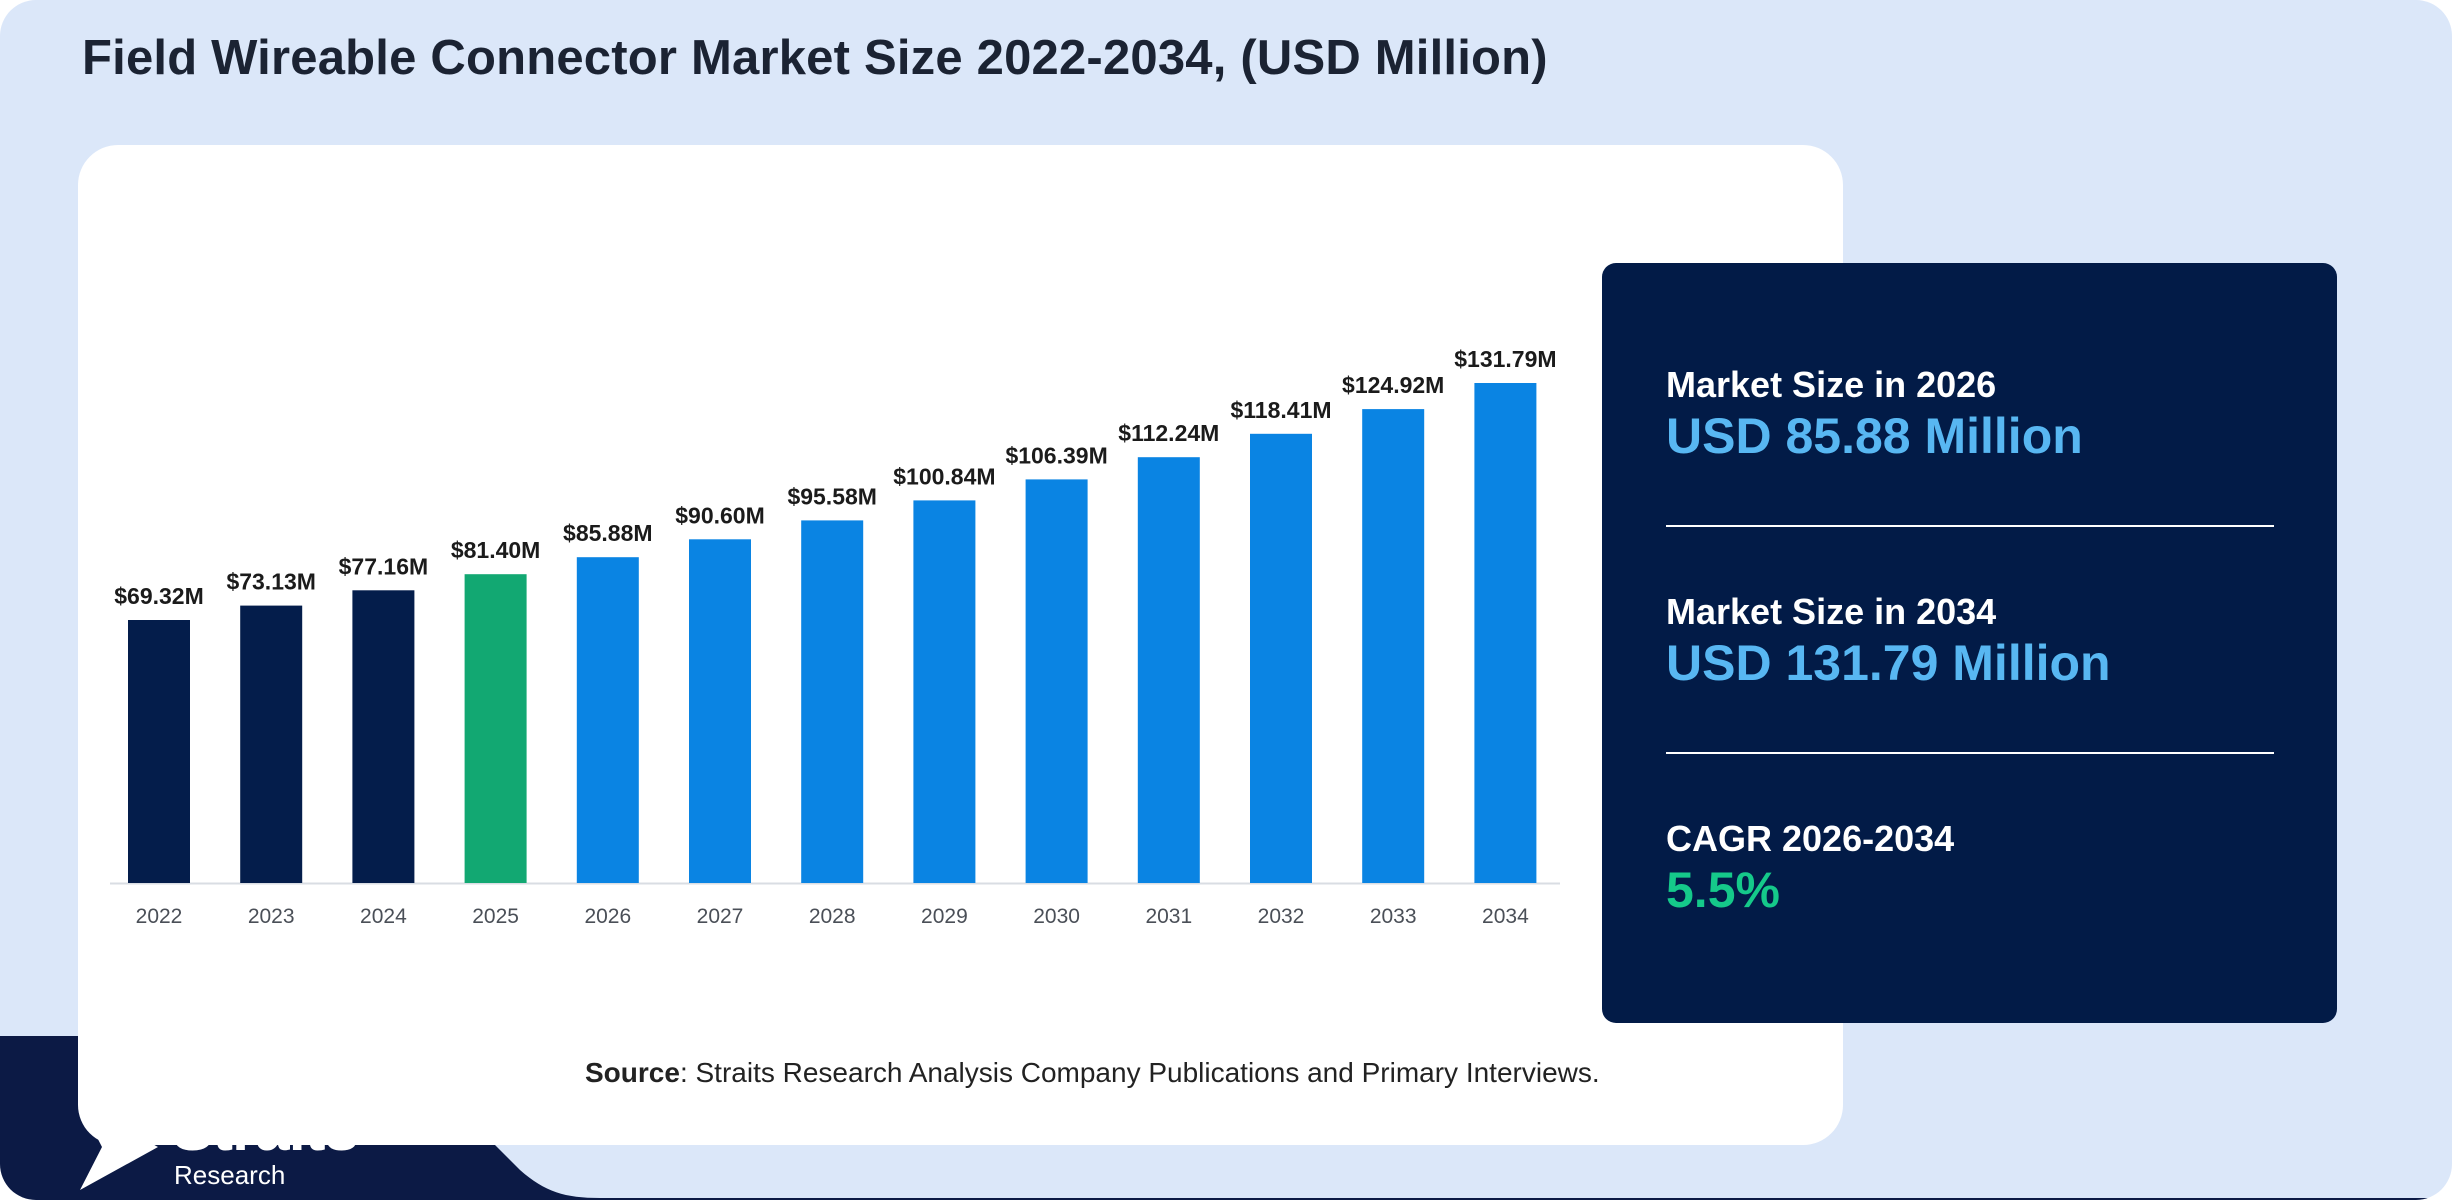 Image resolution: width=2452 pixels, height=1200 pixels. I want to click on x-tick-label-2033: 2033, so click(1393, 916).